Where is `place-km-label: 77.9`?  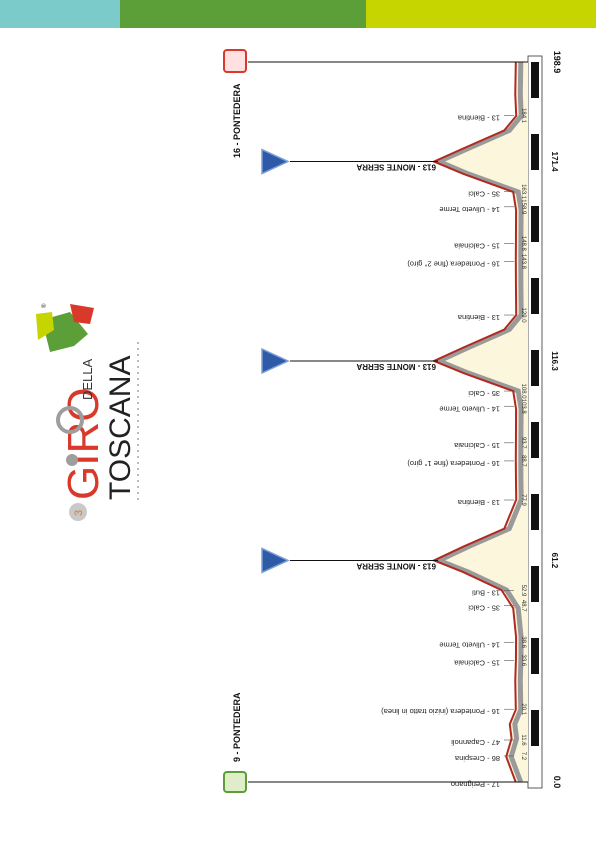 place-km-label: 77.9 is located at coordinates (523, 500).